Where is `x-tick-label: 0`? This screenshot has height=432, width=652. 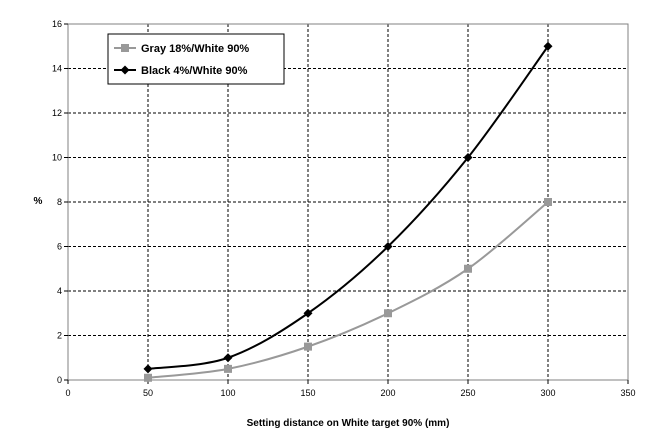 x-tick-label: 0 is located at coordinates (67, 393).